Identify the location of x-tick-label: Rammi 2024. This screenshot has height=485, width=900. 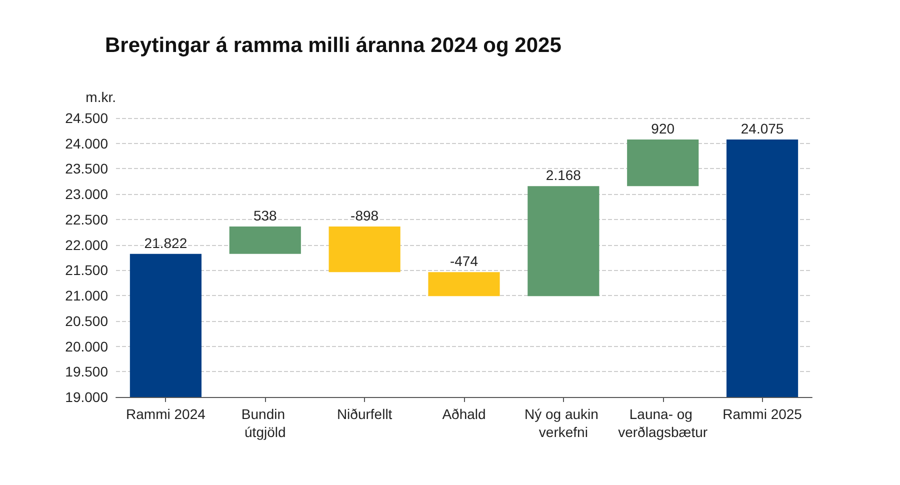
(166, 414).